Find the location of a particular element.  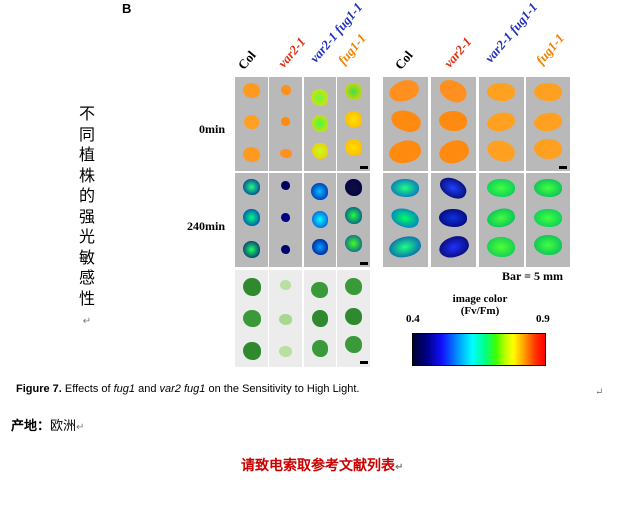

colorbar-title: image color (Fv/Fm) is located at coordinates (480, 305).